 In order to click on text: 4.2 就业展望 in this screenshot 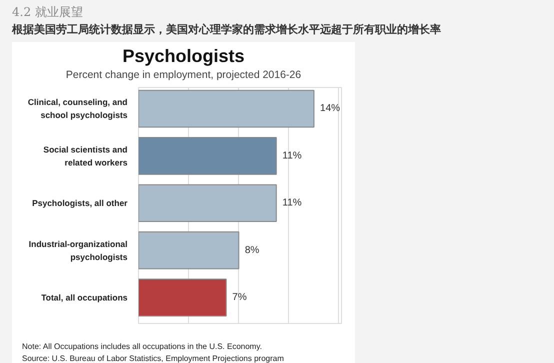, I will do `click(47, 12)`.